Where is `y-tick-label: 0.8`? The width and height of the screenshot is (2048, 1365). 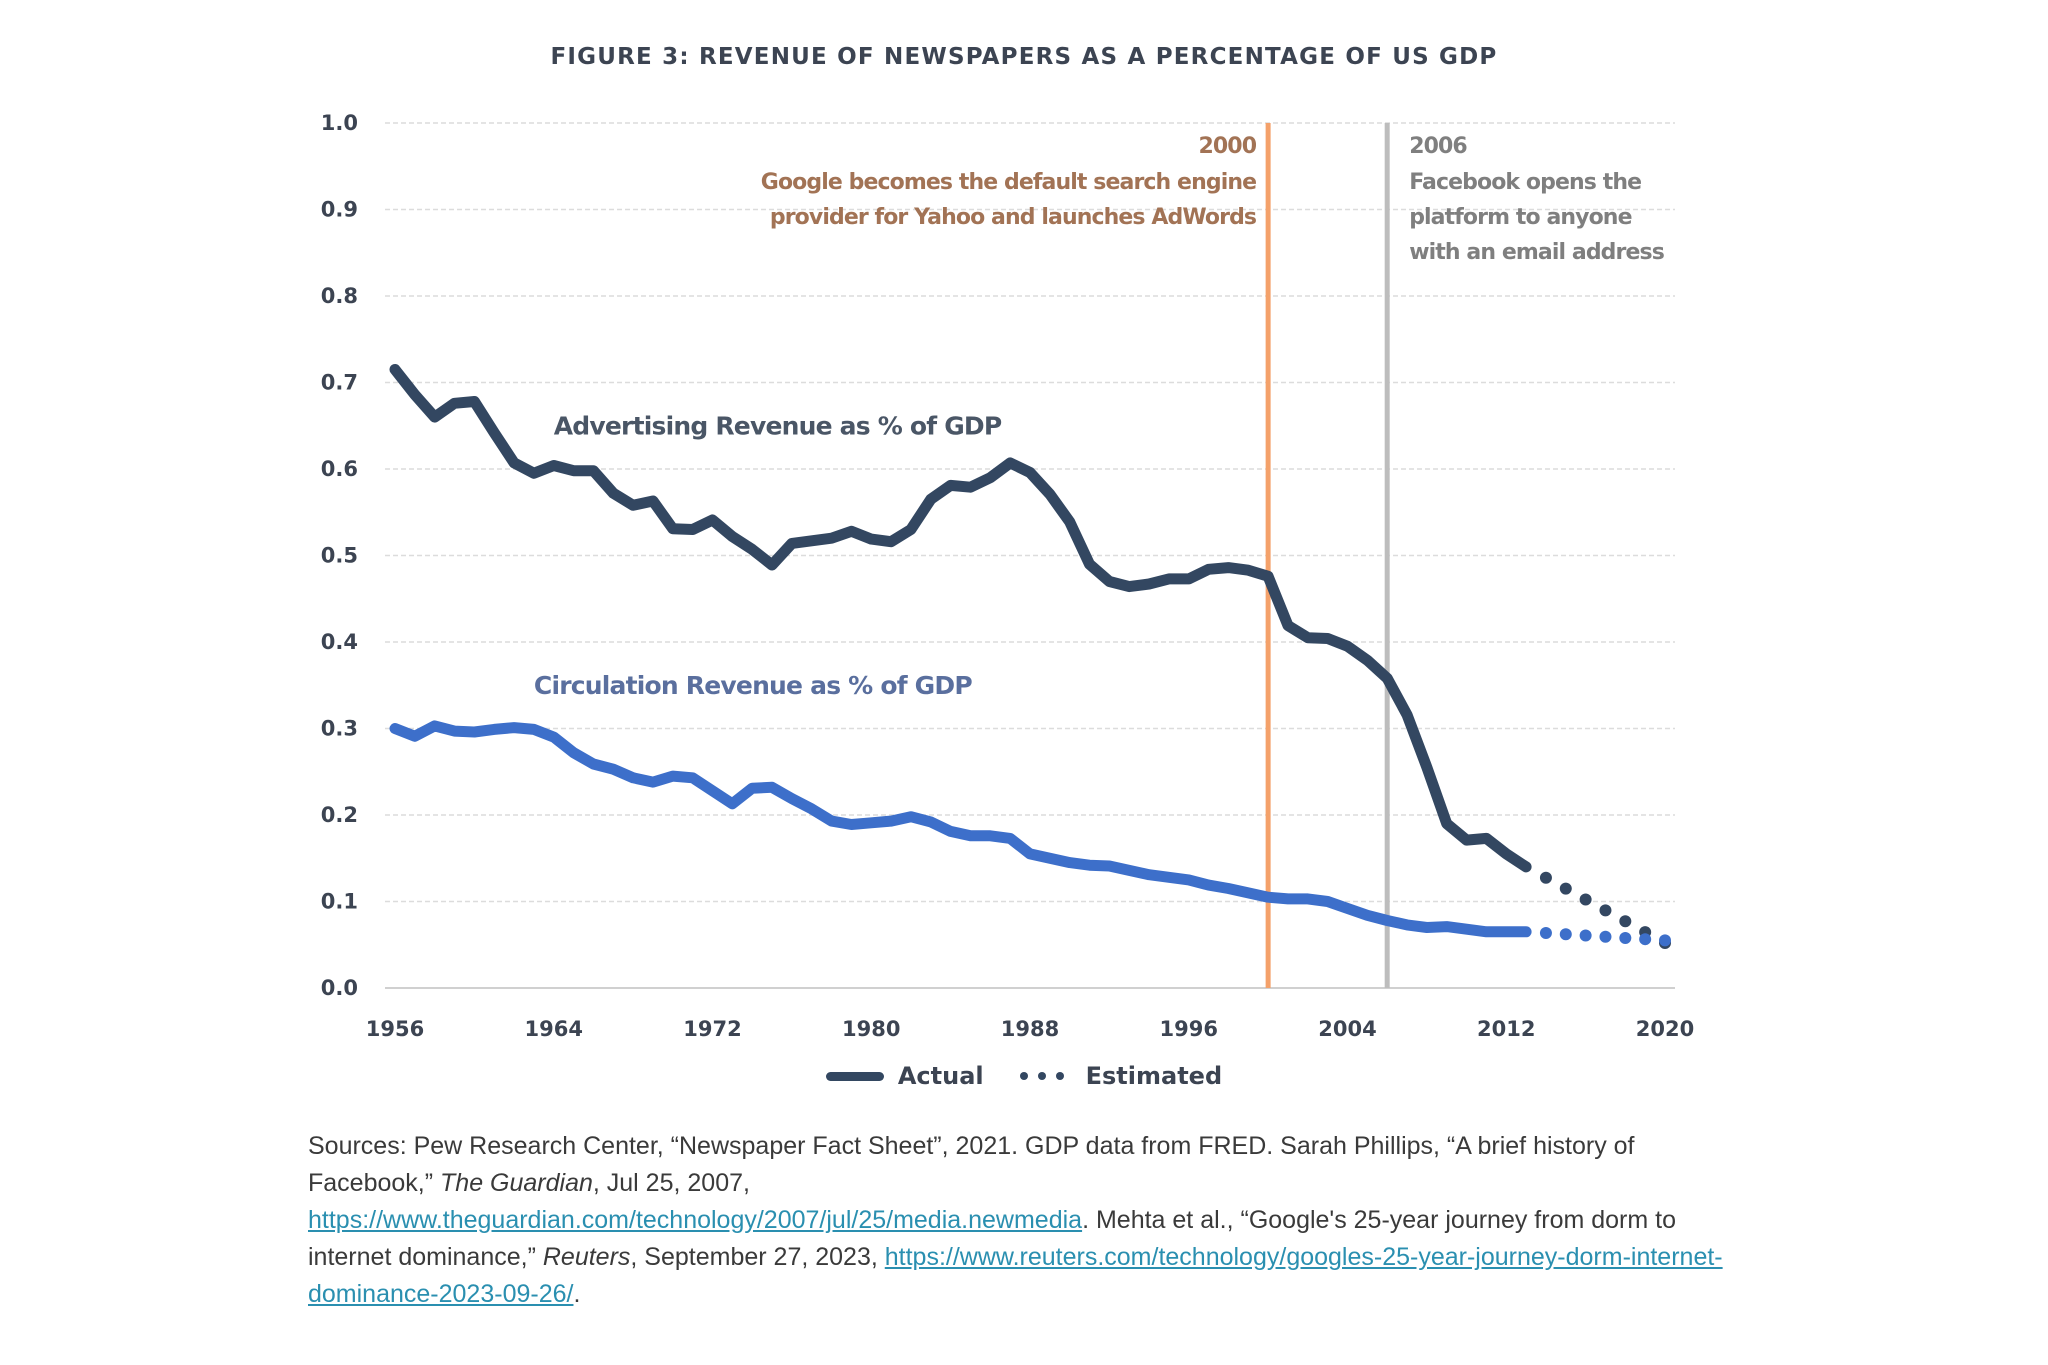
y-tick-label: 0.8 is located at coordinates (339, 296).